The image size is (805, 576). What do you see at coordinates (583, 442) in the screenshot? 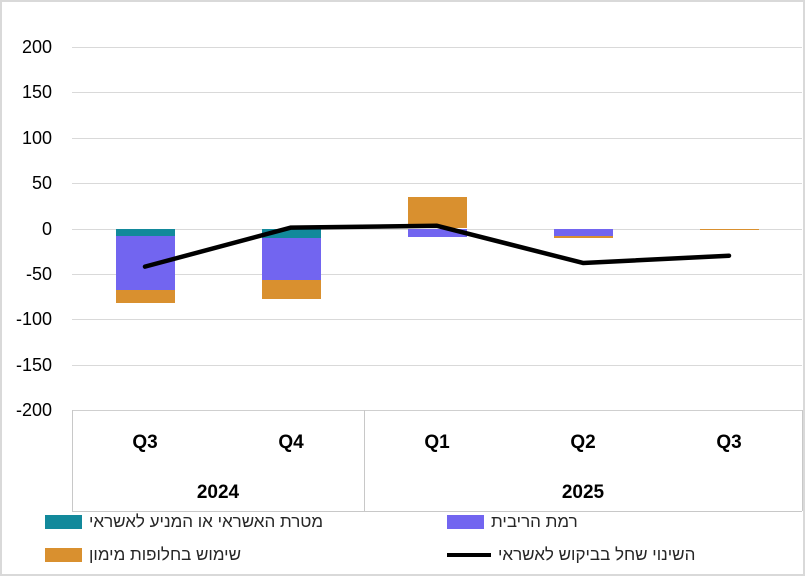
I see `quarter-label: Q2` at bounding box center [583, 442].